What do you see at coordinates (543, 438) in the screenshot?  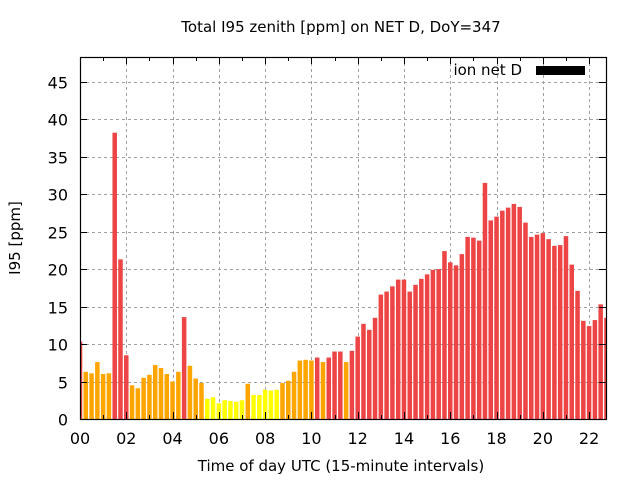 I see `x-tick-label: 20` at bounding box center [543, 438].